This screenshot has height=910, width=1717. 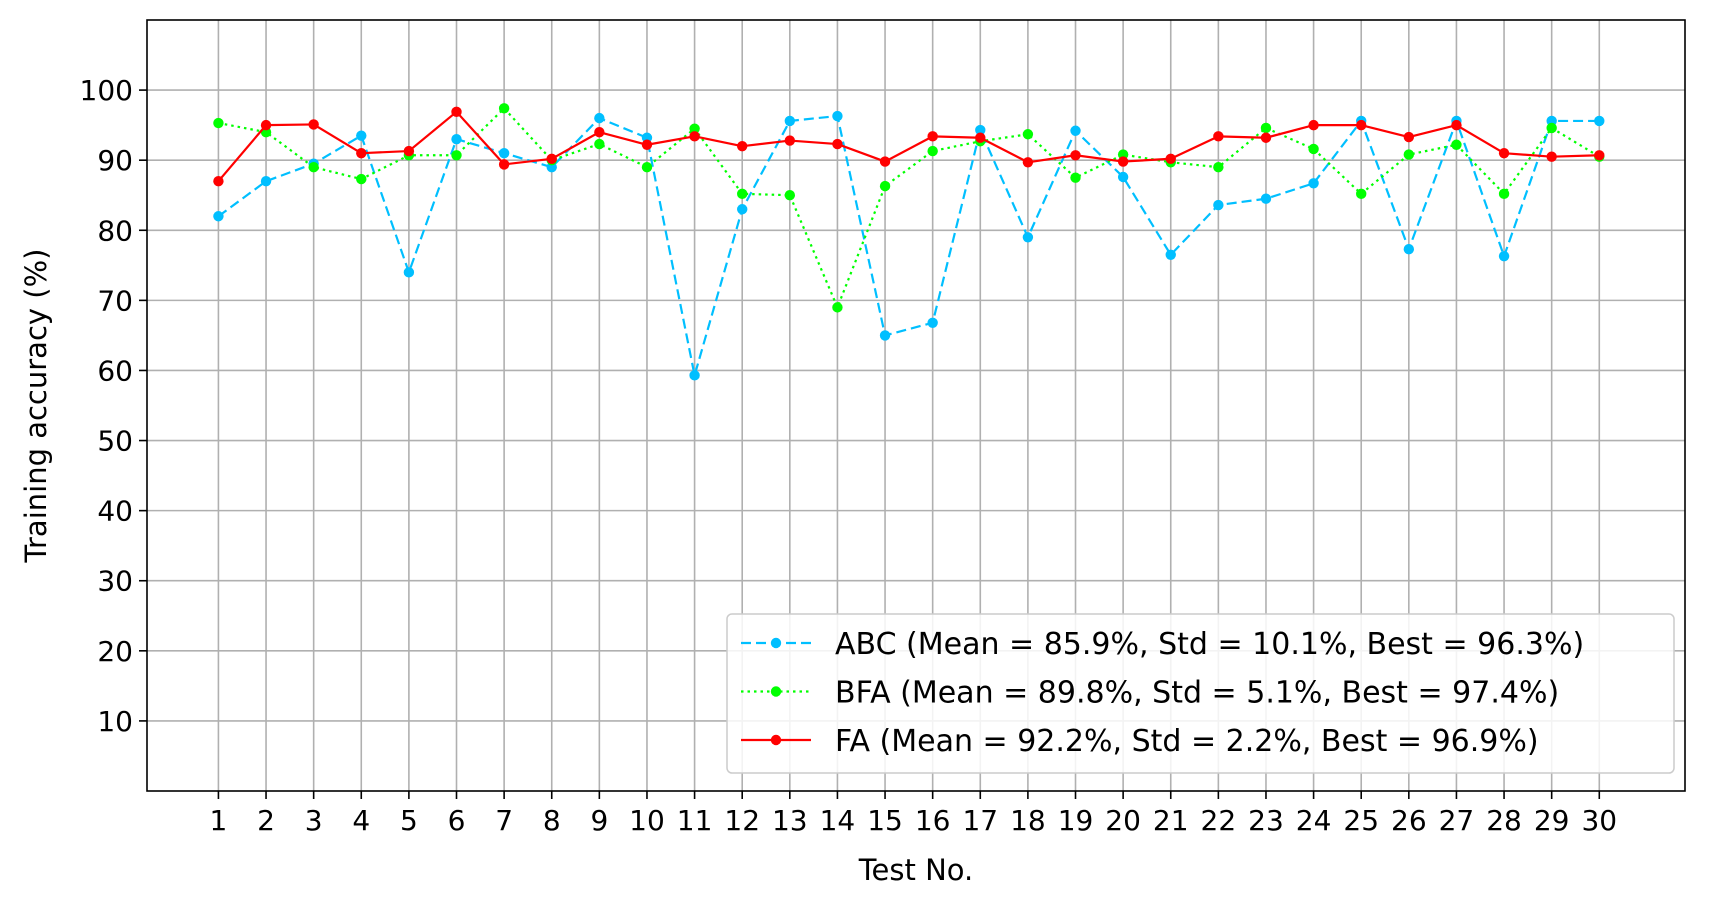 What do you see at coordinates (409, 820) in the screenshot?
I see `x-tick-label: 5` at bounding box center [409, 820].